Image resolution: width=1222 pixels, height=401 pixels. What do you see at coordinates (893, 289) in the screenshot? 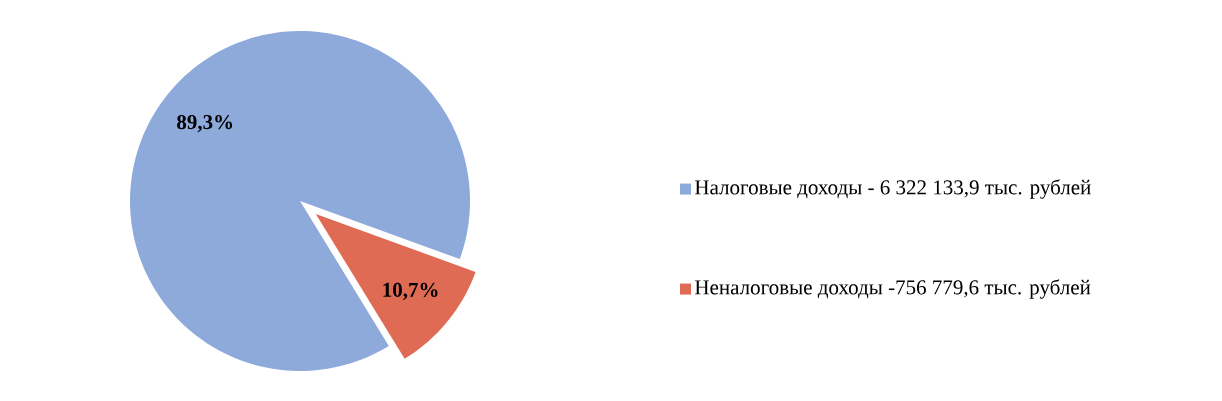
I see `legend-label: Неналоговые доходы -756 779,6 тыс. рублей` at bounding box center [893, 289].